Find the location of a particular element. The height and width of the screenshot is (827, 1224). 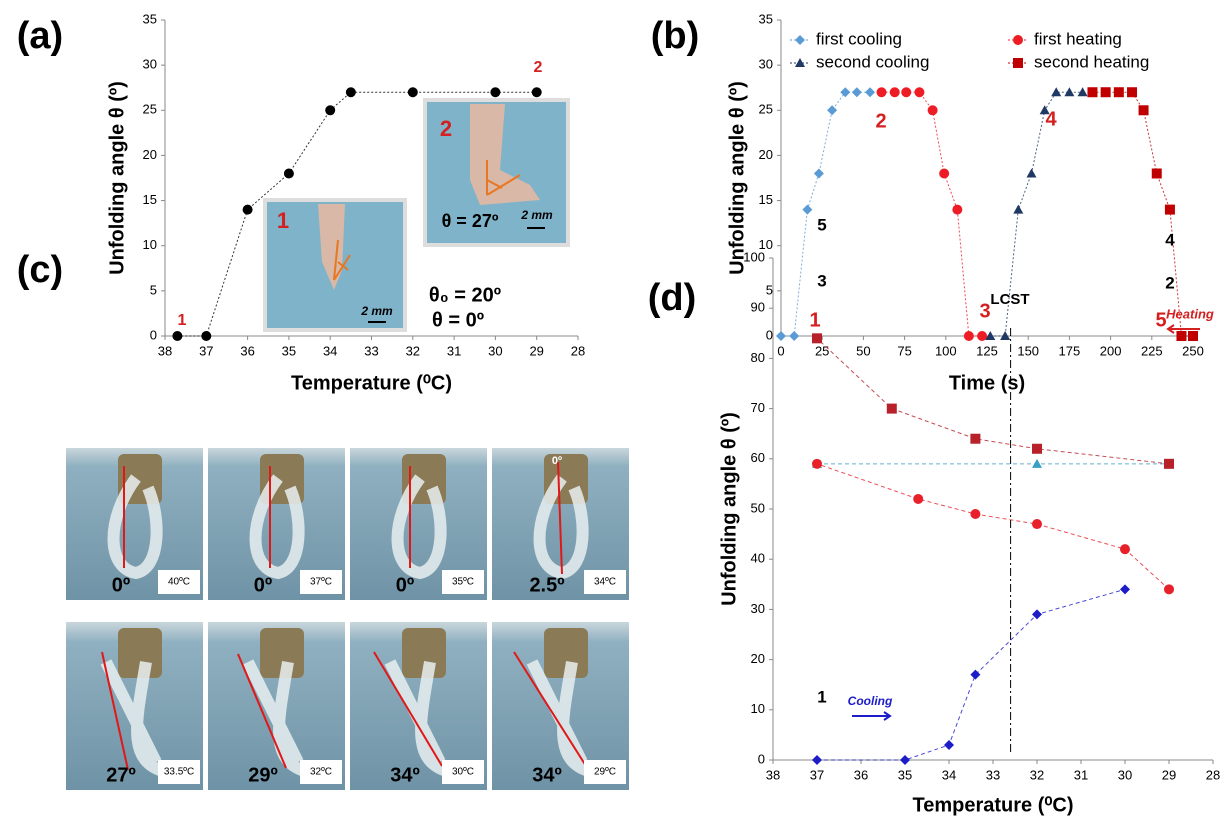

photo-temperature: 34ºC is located at coordinates (605, 582).